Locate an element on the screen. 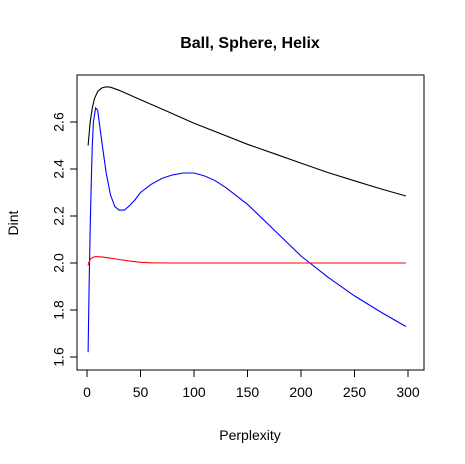 The height and width of the screenshot is (464, 465). x-tick-label: 250 is located at coordinates (355, 392).